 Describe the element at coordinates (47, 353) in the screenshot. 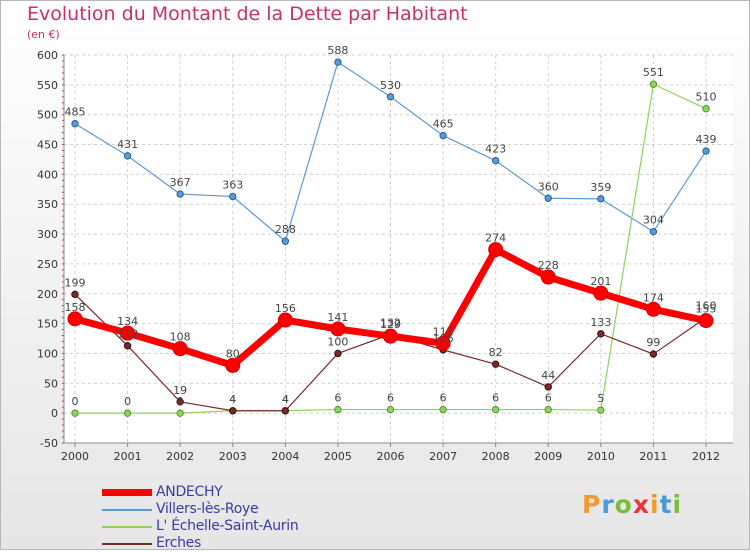

I see `y-tick-label: 100` at that location.